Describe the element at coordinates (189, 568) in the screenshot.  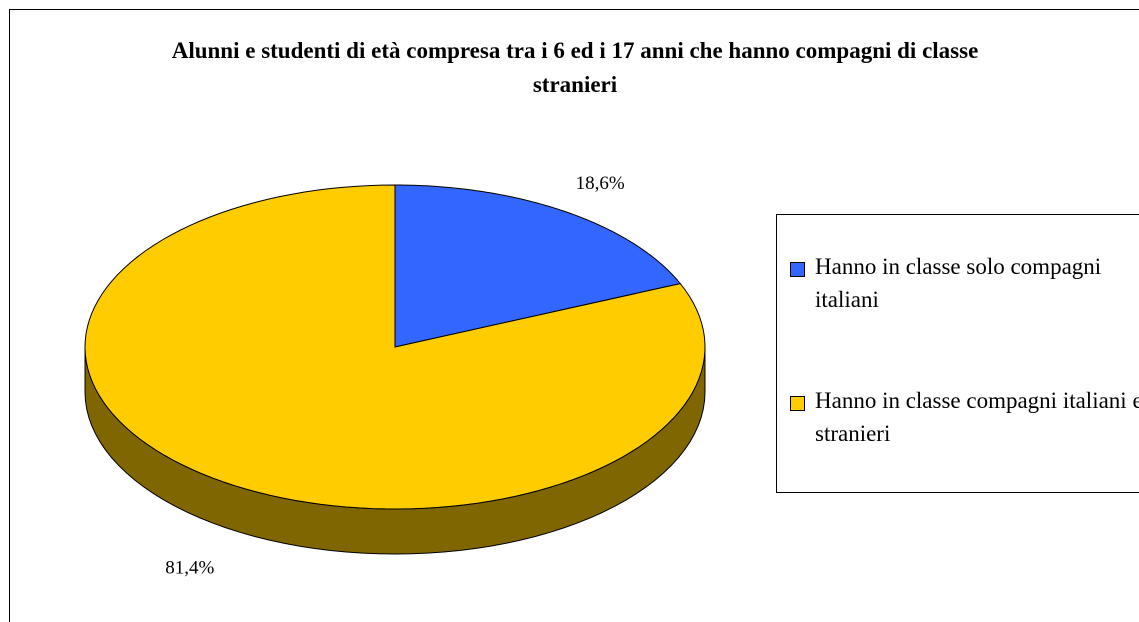
I see `data-label: 81,4%` at that location.